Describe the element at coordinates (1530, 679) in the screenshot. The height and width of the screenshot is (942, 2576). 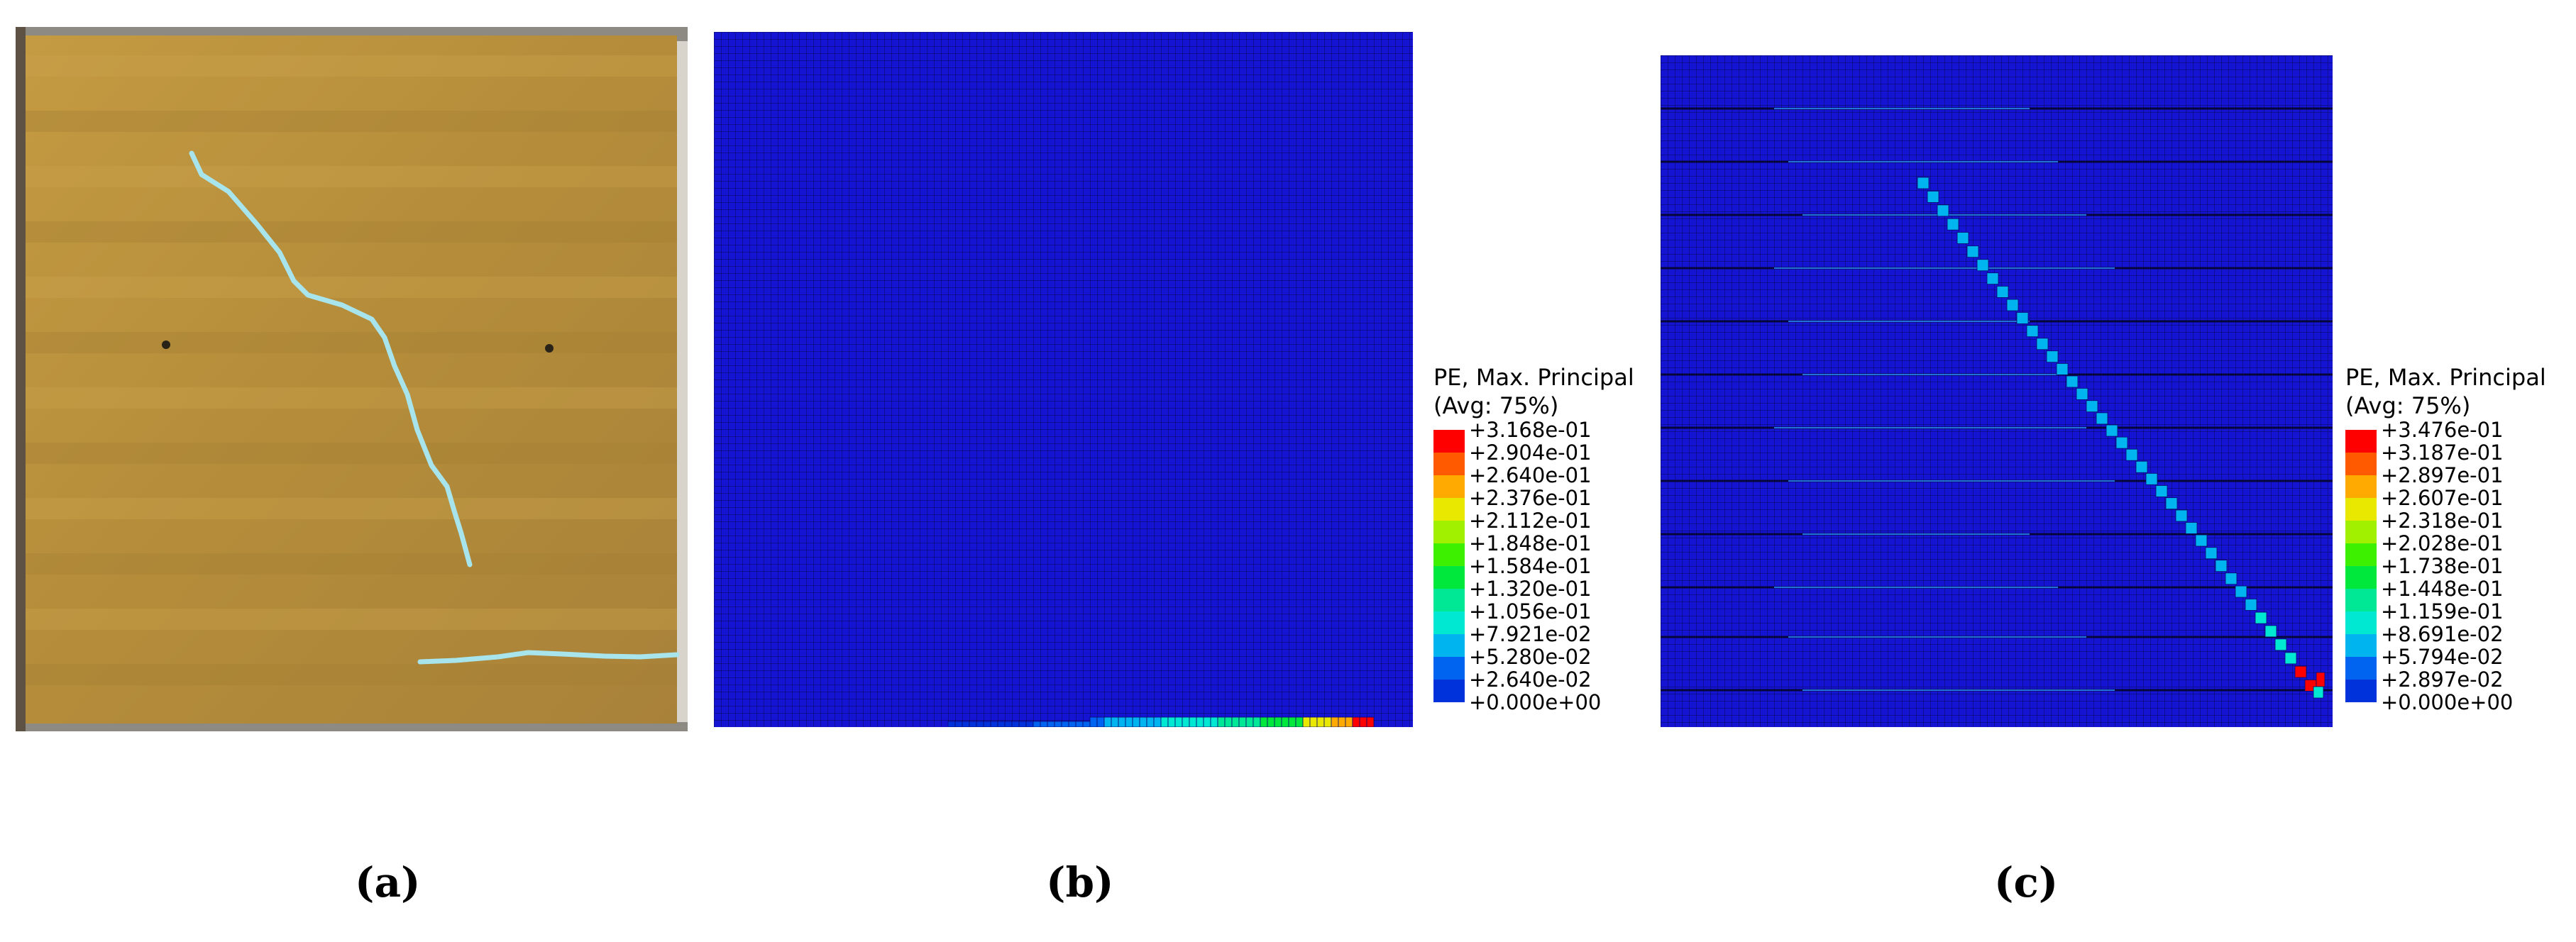
I see `legend-label: +2.640e-02` at that location.